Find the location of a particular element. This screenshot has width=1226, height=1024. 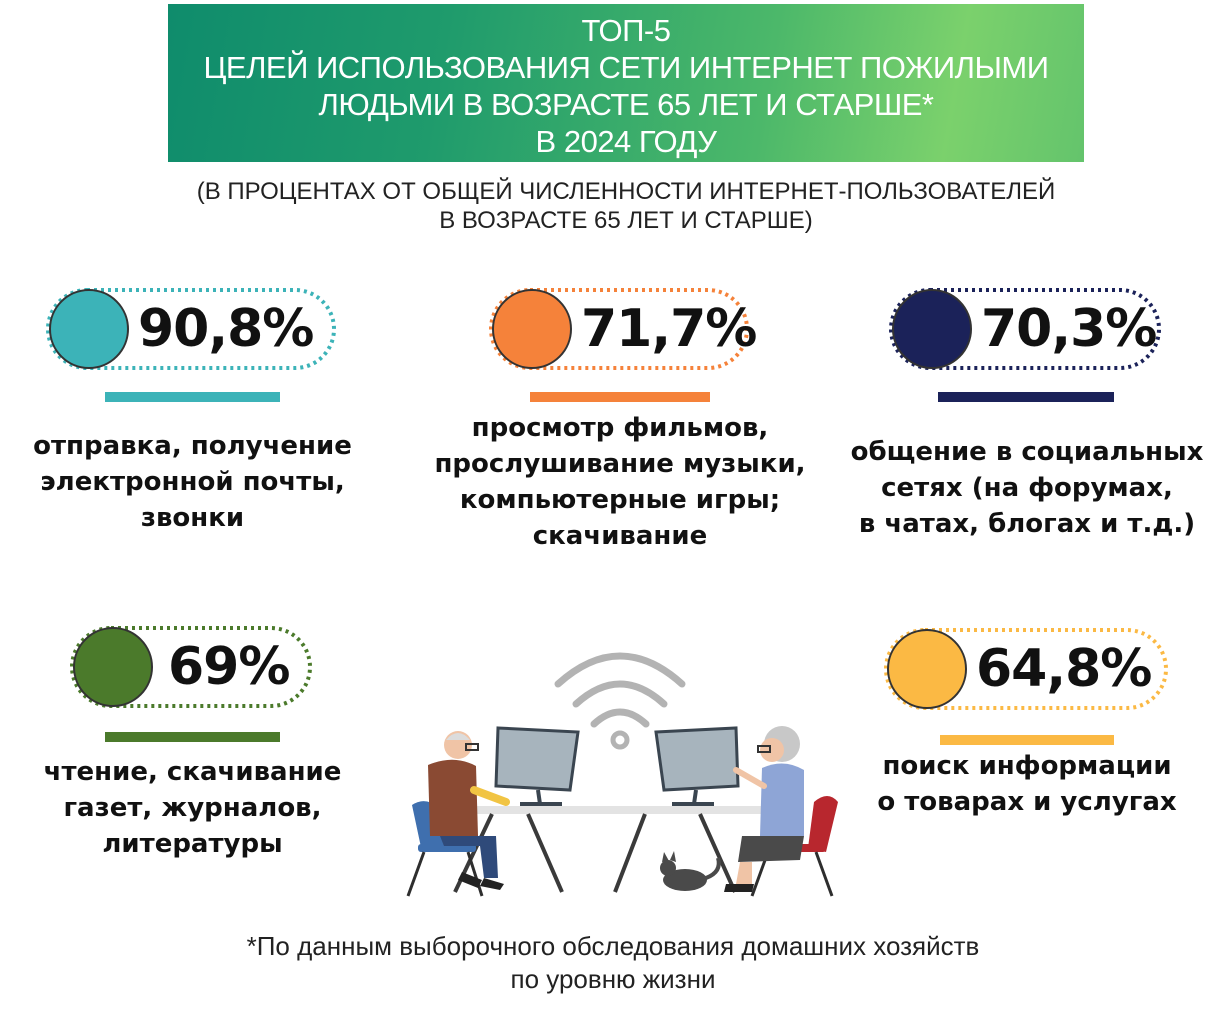

stat-value-5: 64,8% is located at coordinates (1064, 669).